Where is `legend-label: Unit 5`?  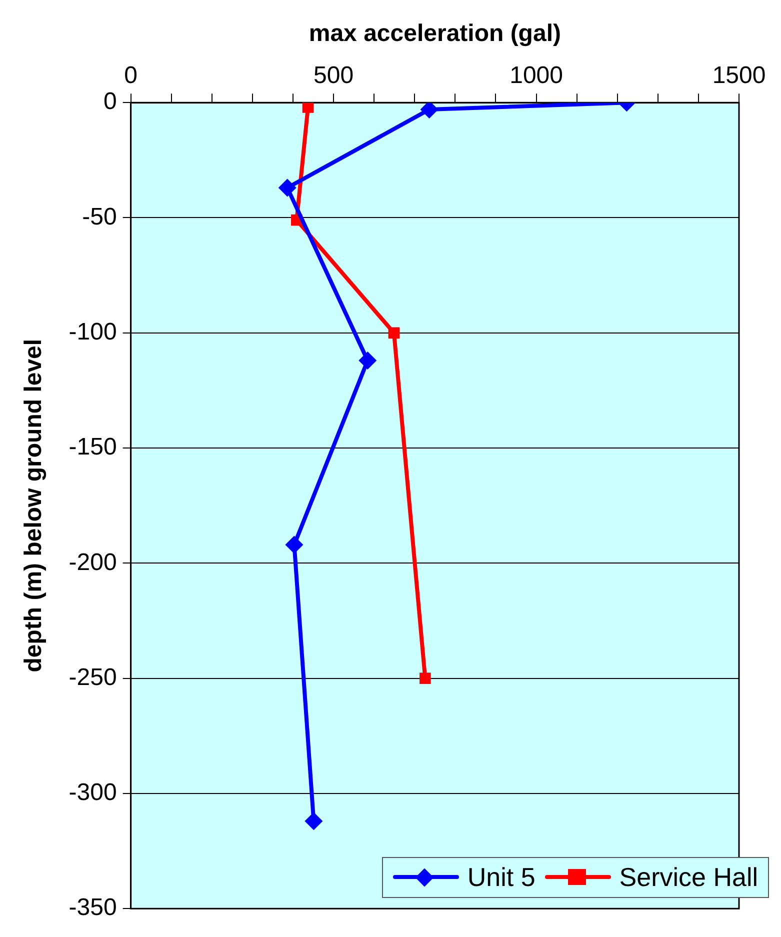 legend-label: Unit 5 is located at coordinates (501, 877).